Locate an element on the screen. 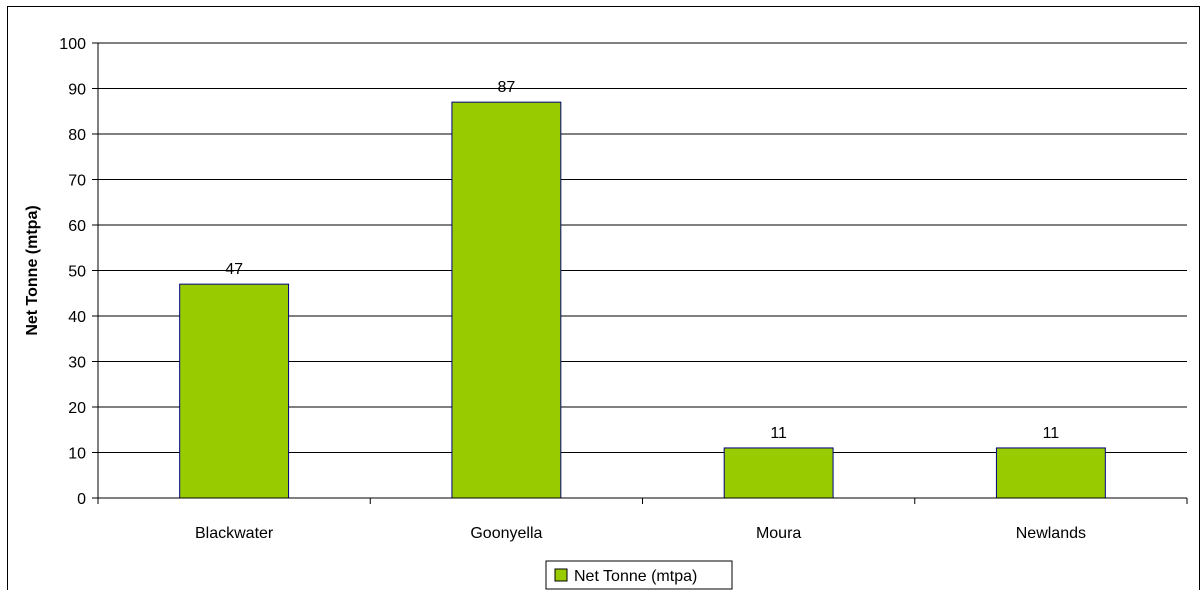 The height and width of the screenshot is (591, 1201). y-tick-label: 30 is located at coordinates (77, 363).